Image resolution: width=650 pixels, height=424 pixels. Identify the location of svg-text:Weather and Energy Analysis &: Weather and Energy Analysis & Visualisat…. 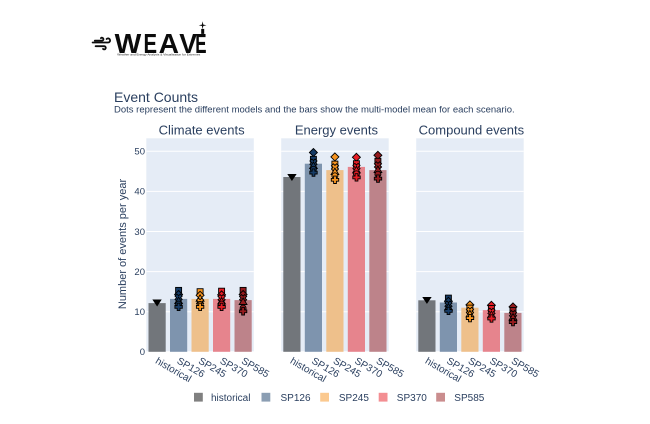
(158, 55).